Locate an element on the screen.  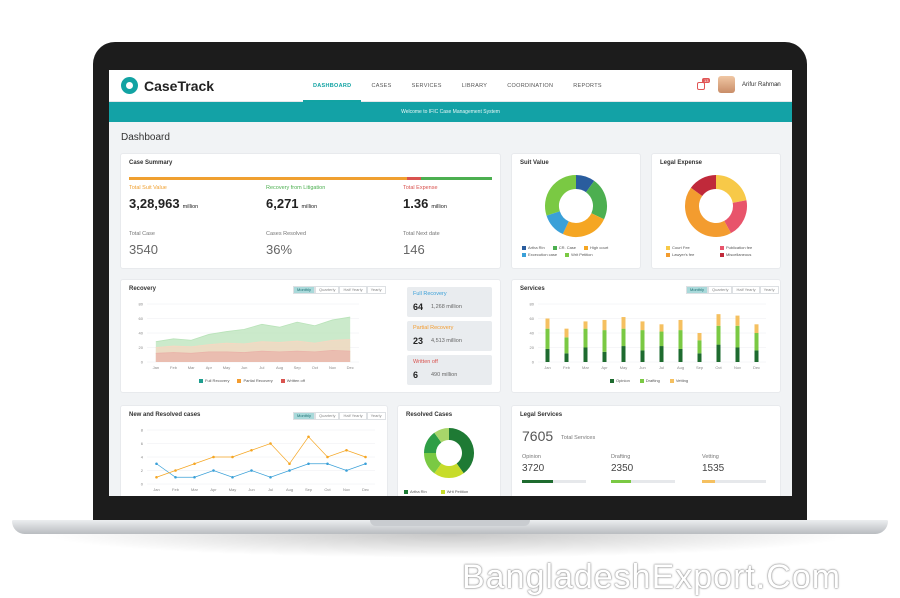
new-resolved-period-tabs: Monthly Quarterly Half Yearly Yearly is located at coordinates (339, 416).